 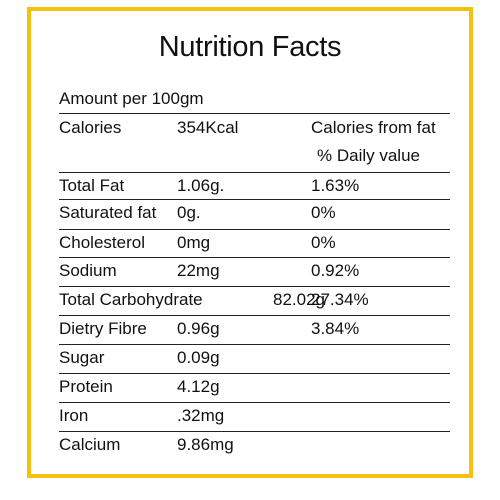 I want to click on nutrient-amount: 4.12g, so click(x=198, y=386).